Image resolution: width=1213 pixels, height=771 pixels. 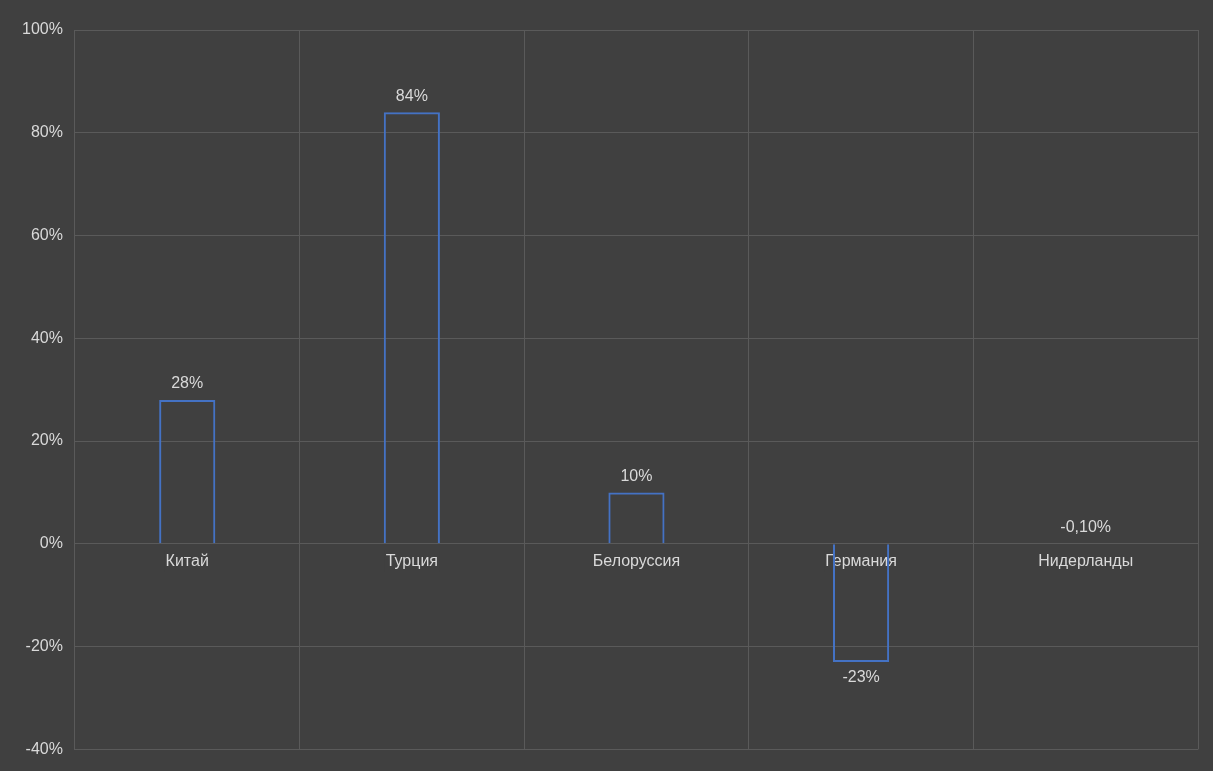 I want to click on x-tick-label: Китай, so click(x=187, y=560).